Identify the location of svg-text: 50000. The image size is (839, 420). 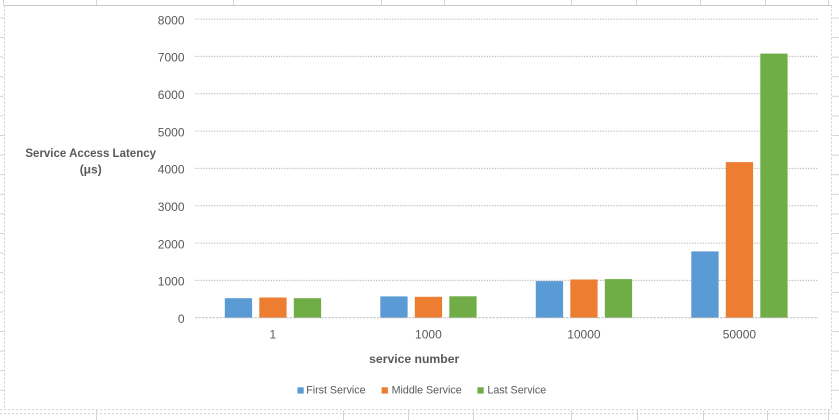
(740, 334).